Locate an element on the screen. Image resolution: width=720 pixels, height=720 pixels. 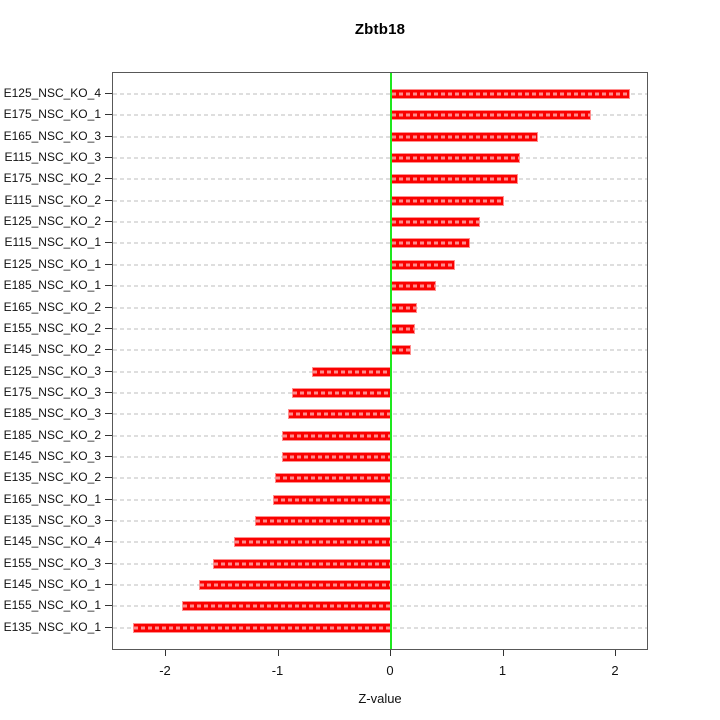
y-axis-label: E145_NSC_KO_3 is located at coordinates (52, 455).